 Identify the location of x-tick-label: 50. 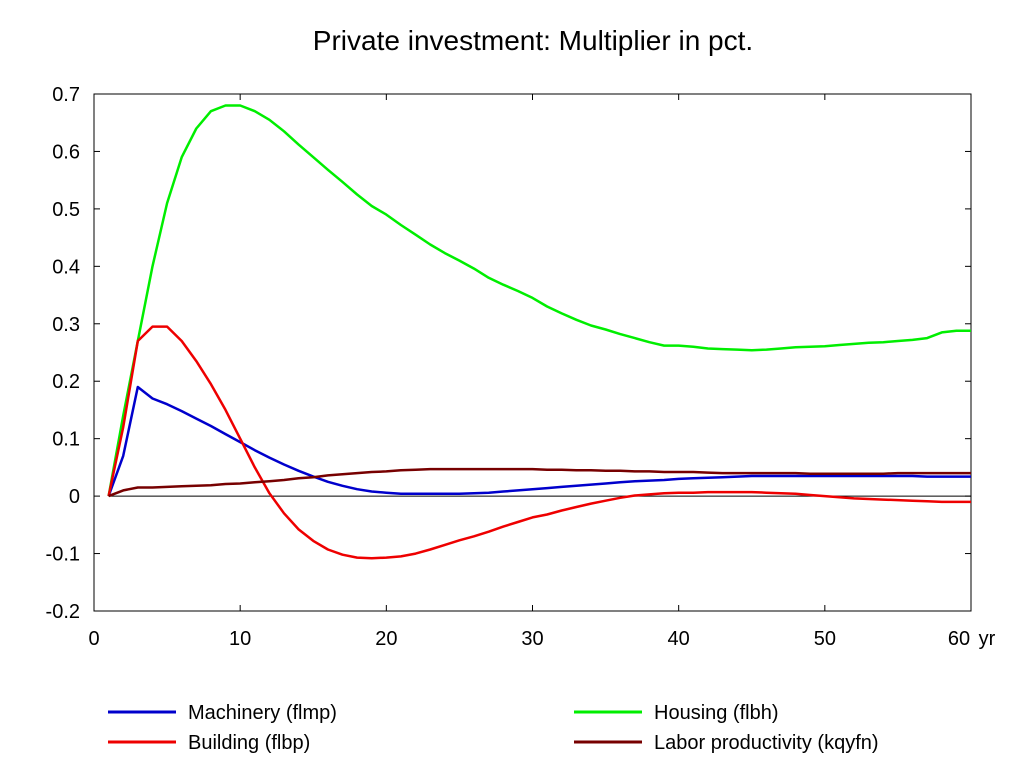
(825, 639).